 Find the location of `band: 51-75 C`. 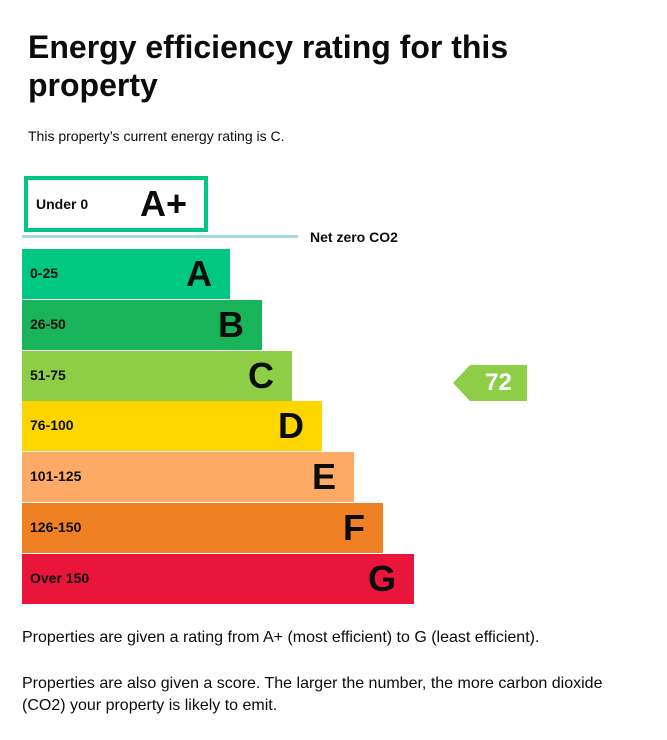

band: 51-75 C is located at coordinates (157, 376).